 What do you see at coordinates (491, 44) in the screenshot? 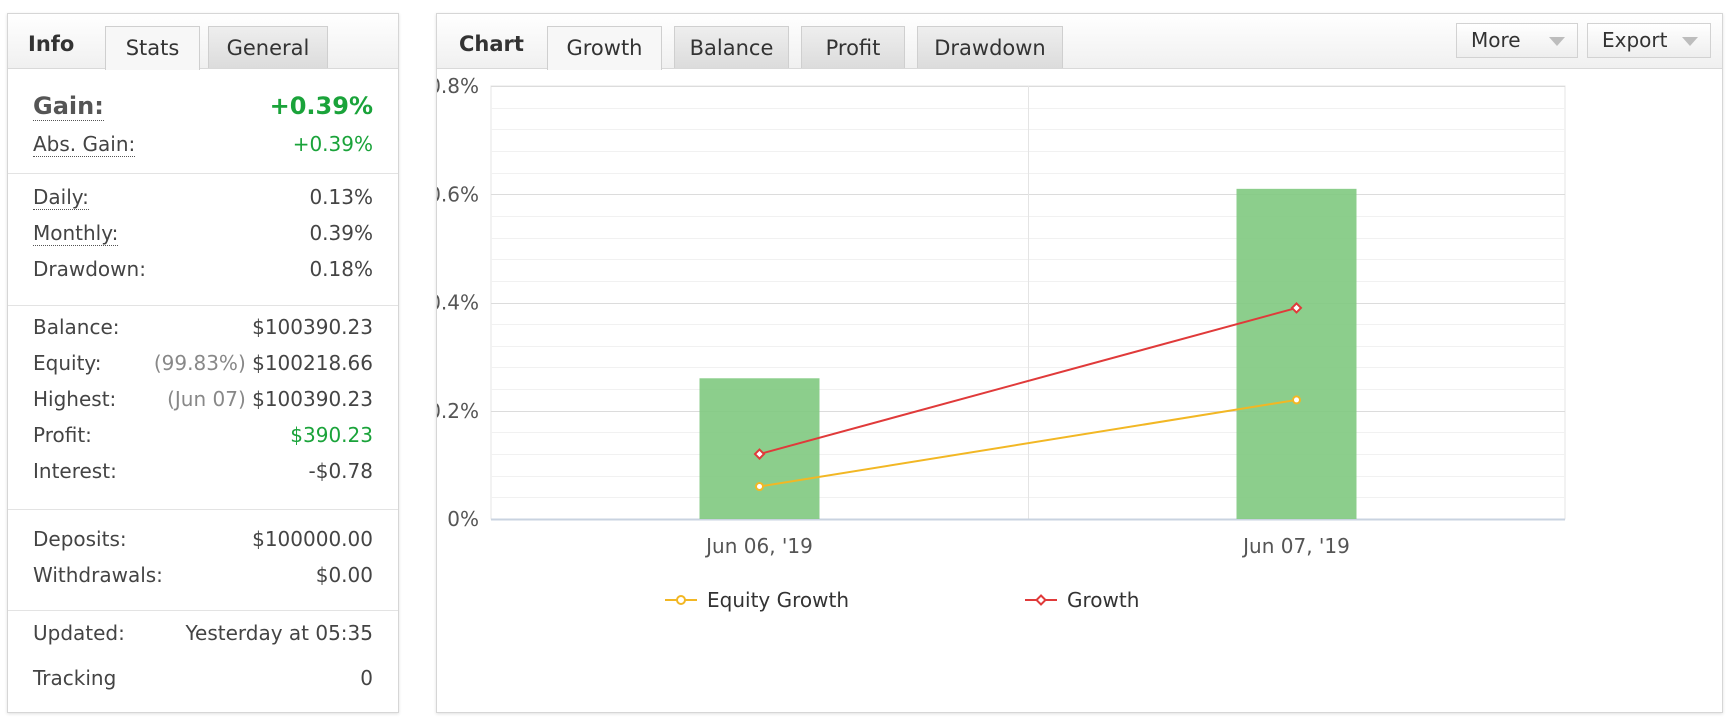
I see `chart-title: Chart` at bounding box center [491, 44].